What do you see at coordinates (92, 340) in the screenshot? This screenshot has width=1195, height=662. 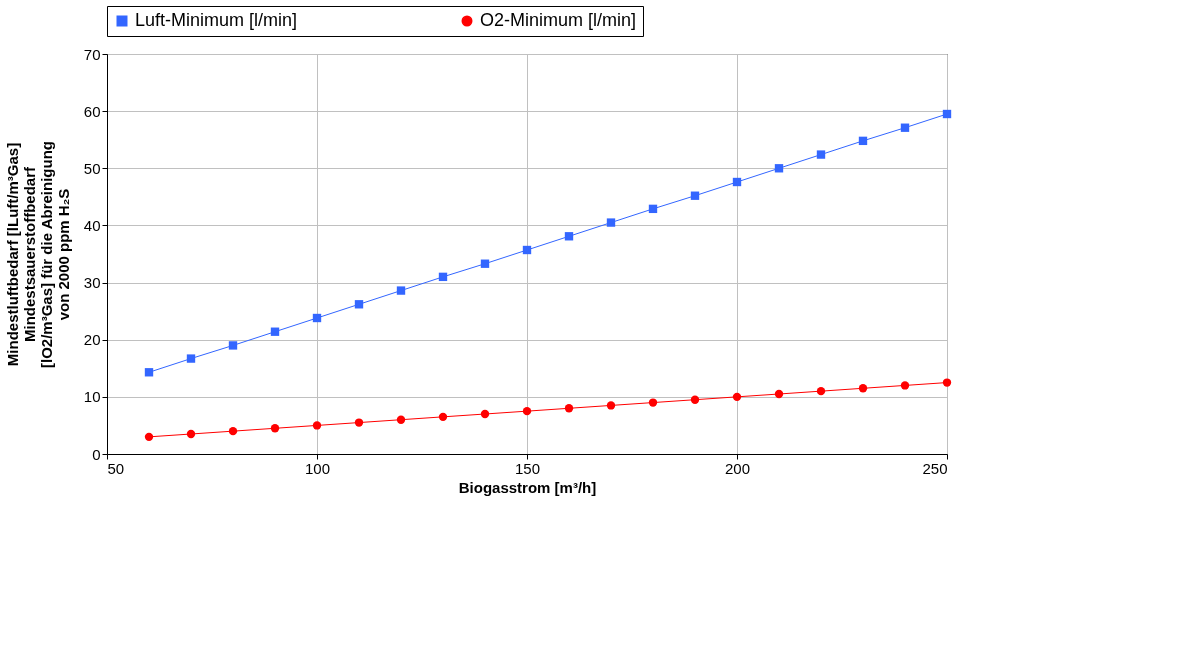 I see `y-tick-label: 20` at bounding box center [92, 340].